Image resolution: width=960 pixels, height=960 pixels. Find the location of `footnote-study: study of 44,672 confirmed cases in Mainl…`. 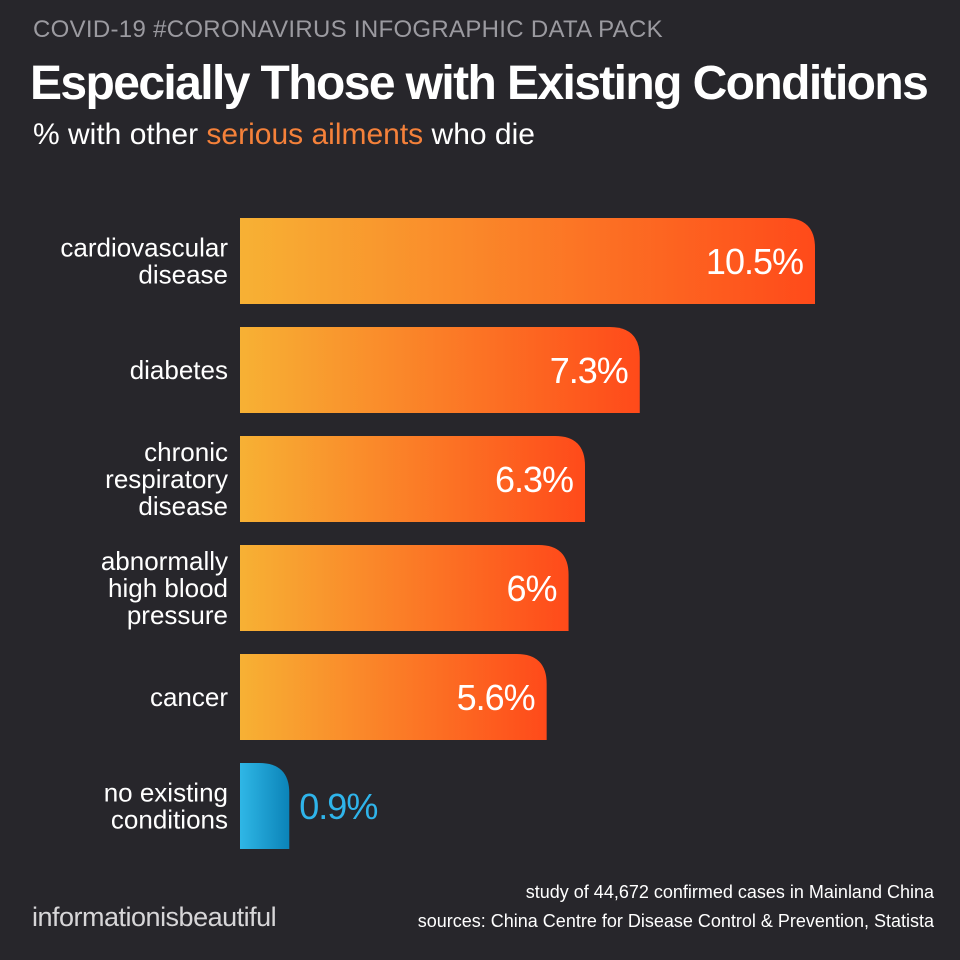

footnote-study: study of 44,672 confirmed cases in Mainl… is located at coordinates (729, 892).